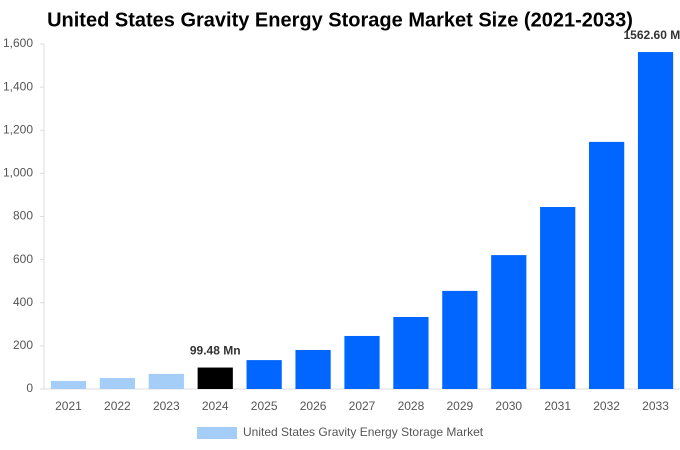 This screenshot has width=680, height=450. Describe the element at coordinates (29, 388) in the screenshot. I see `y-tick-label: 0` at that location.